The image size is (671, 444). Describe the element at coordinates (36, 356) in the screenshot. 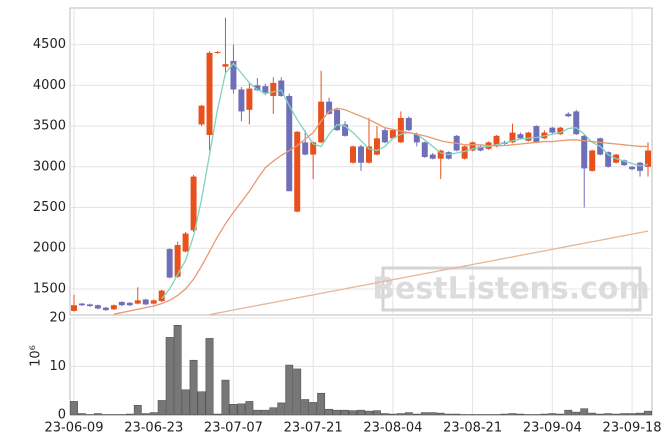

I see `volume-unit-label: 10⁶` at that location.